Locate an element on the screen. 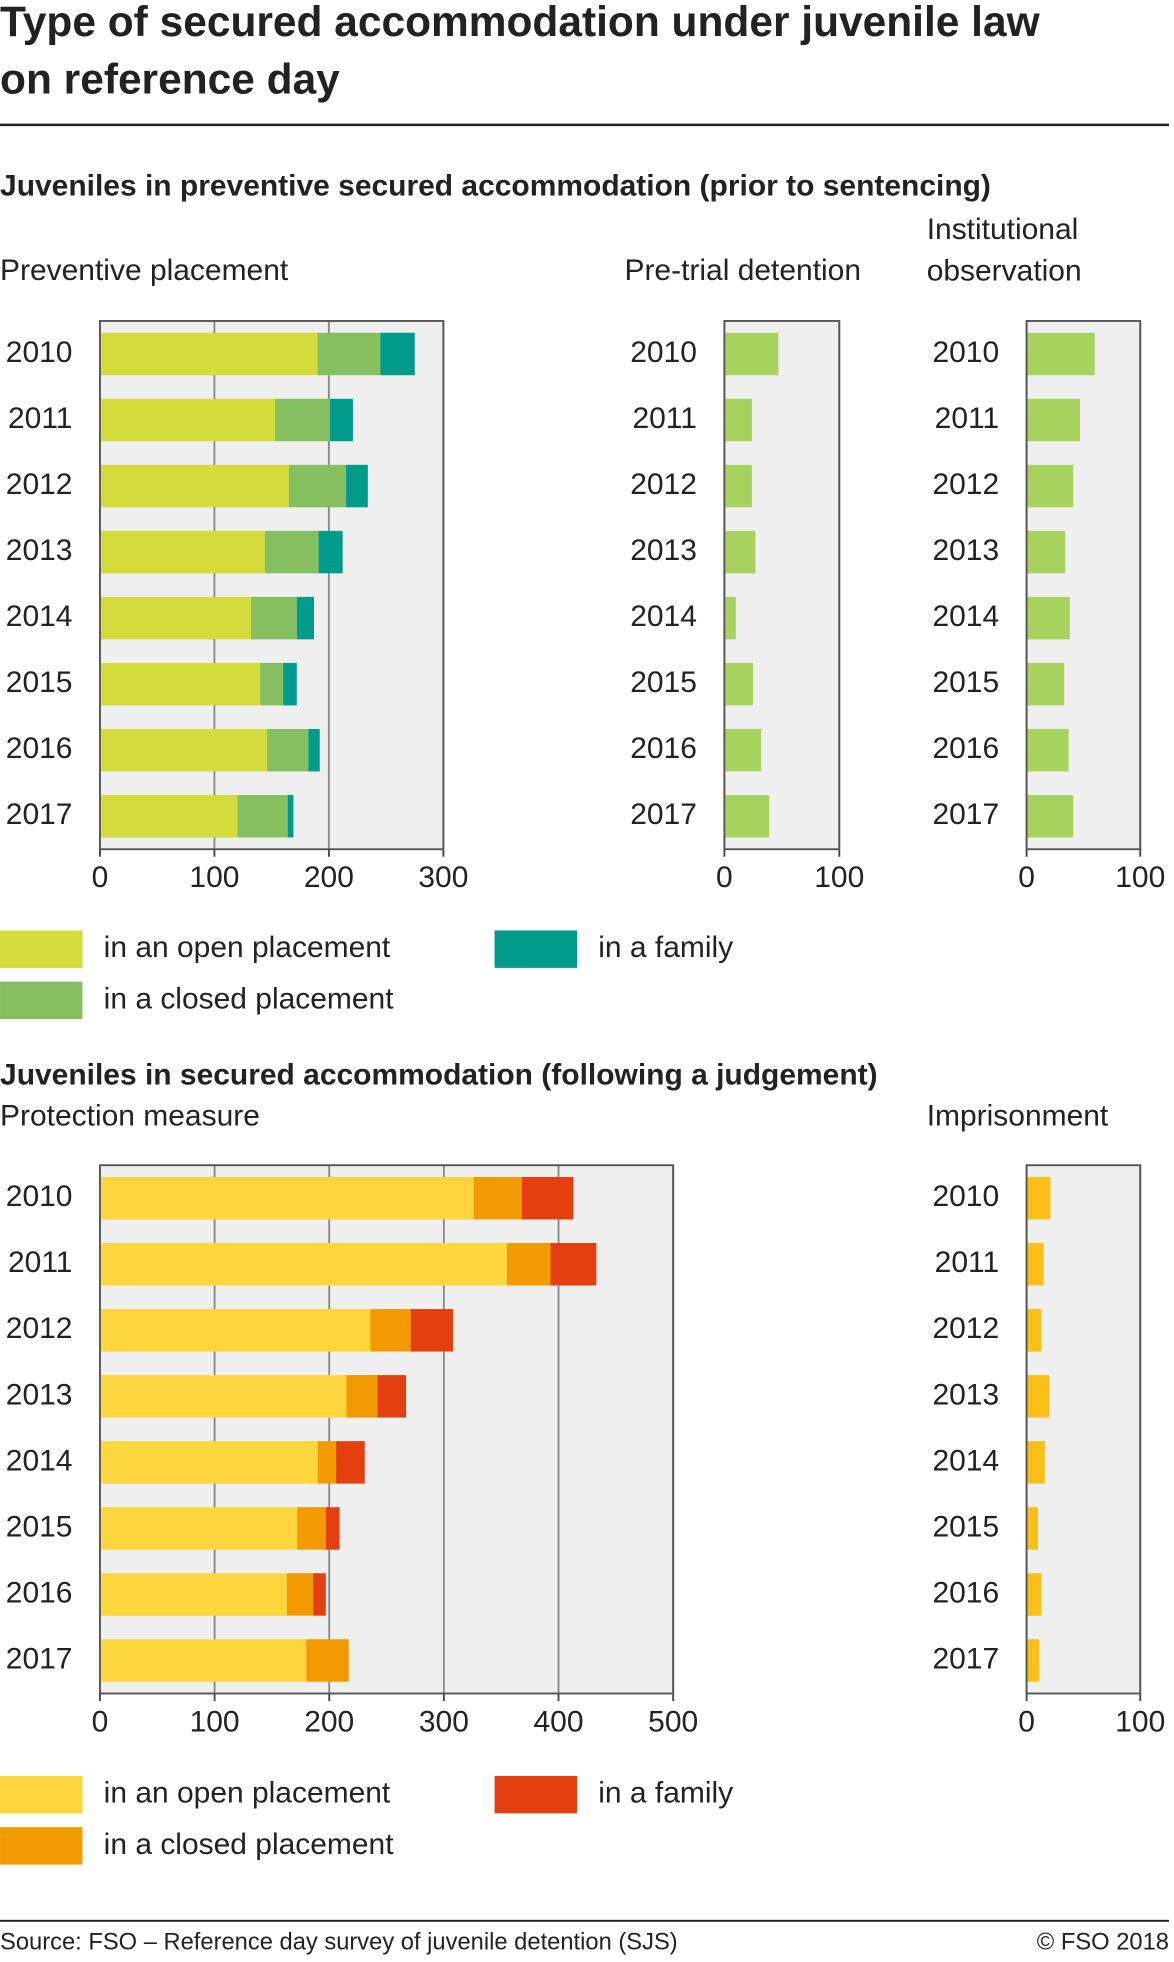 This screenshot has width=1174, height=1962. y-tick-label: 2013 is located at coordinates (965, 550).